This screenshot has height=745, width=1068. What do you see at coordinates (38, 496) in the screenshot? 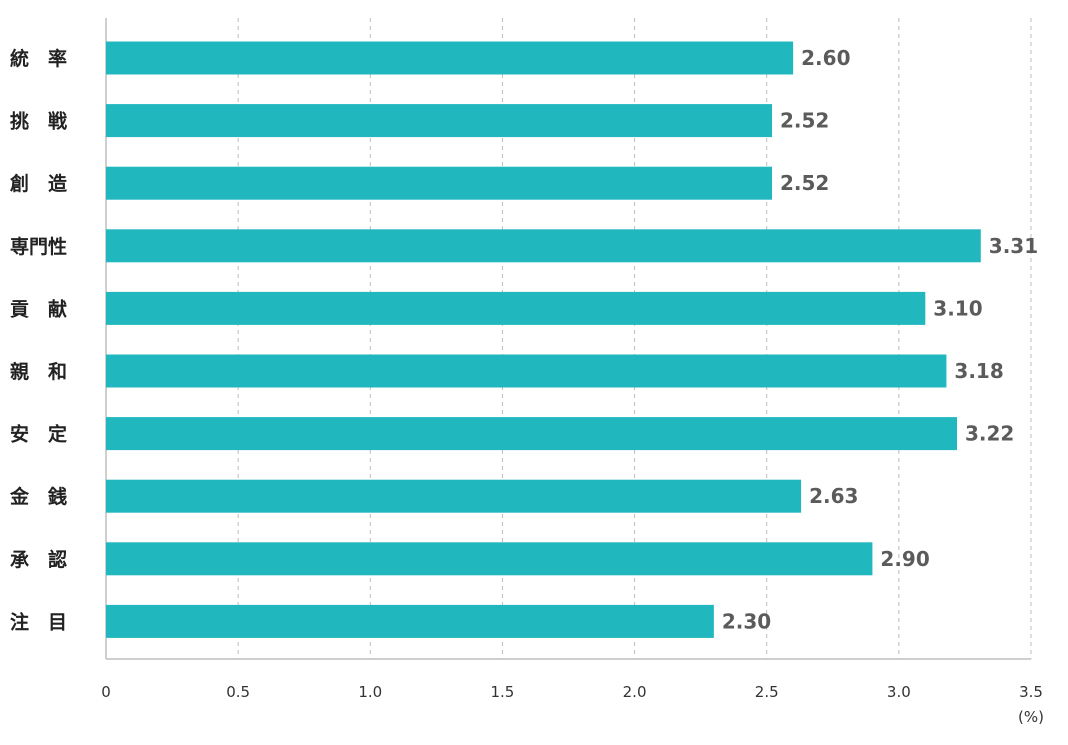
I see `category-label: 金 銭` at bounding box center [38, 496].